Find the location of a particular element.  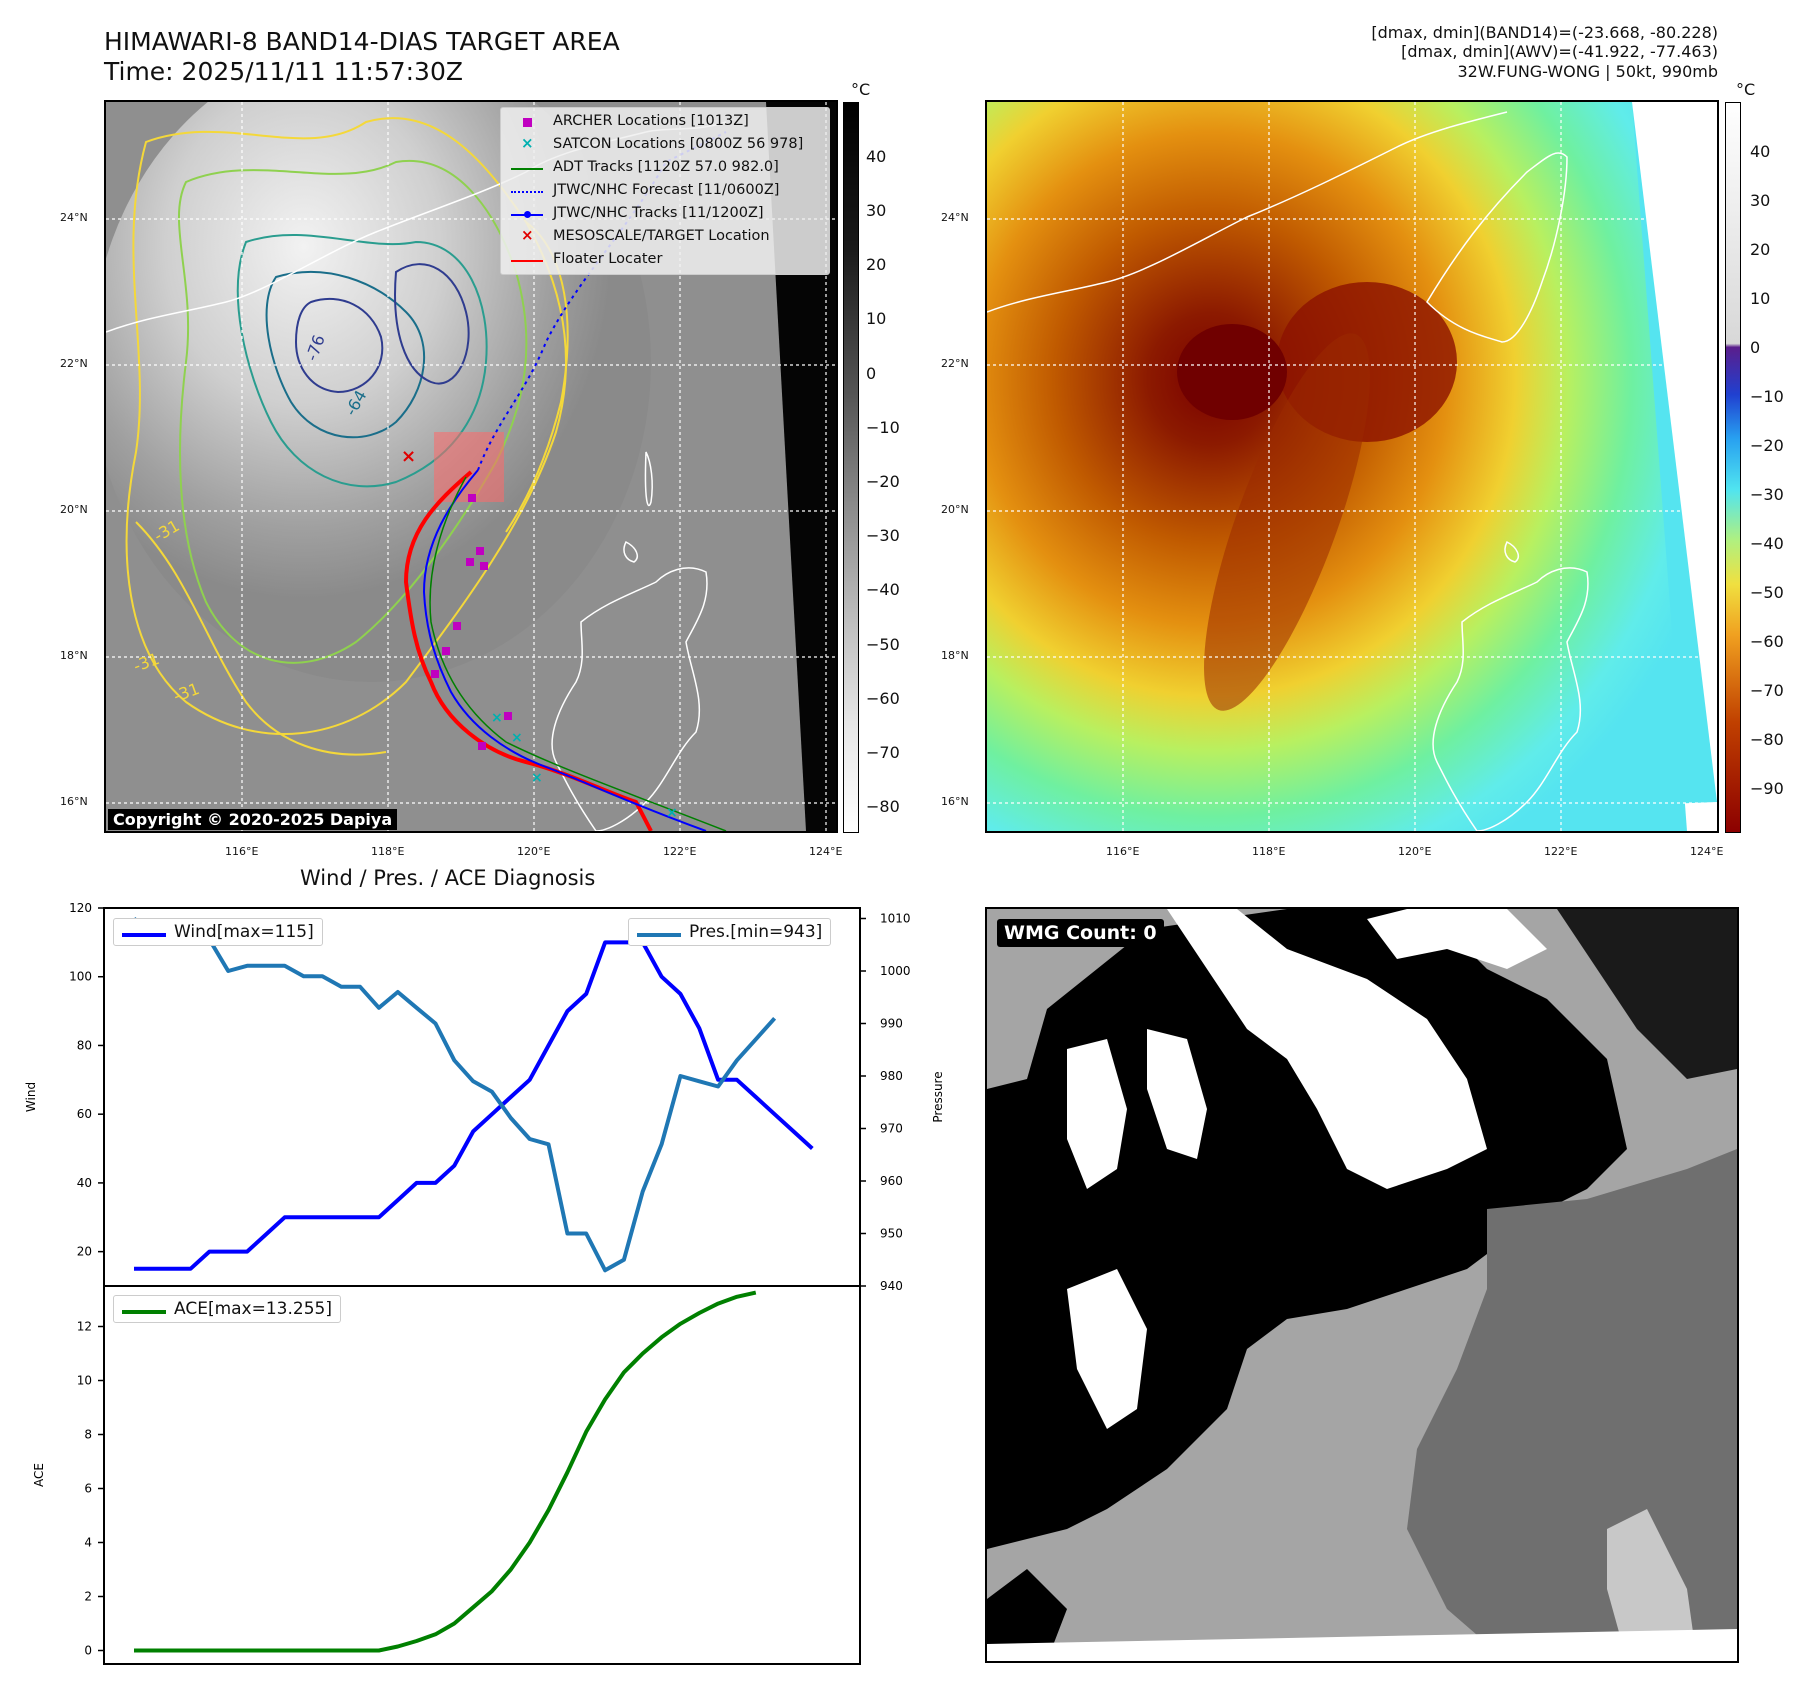

pressure-ytick-label: 940 is located at coordinates (891, 1286).